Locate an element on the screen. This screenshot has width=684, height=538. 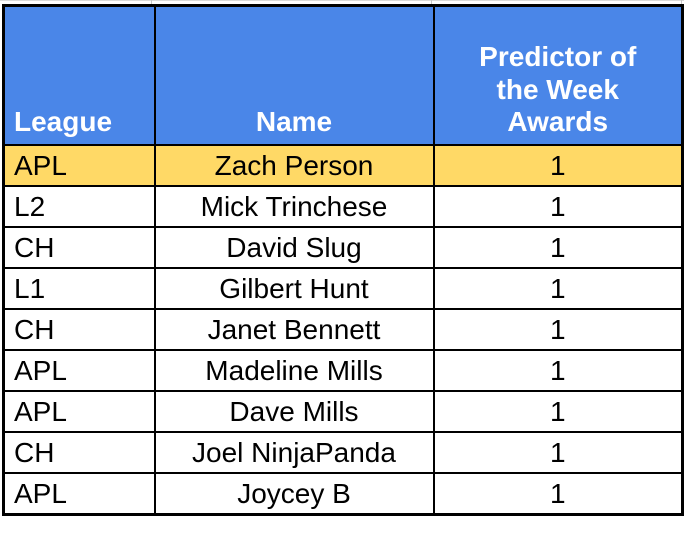
cell-name: David Slug is located at coordinates (294, 247).